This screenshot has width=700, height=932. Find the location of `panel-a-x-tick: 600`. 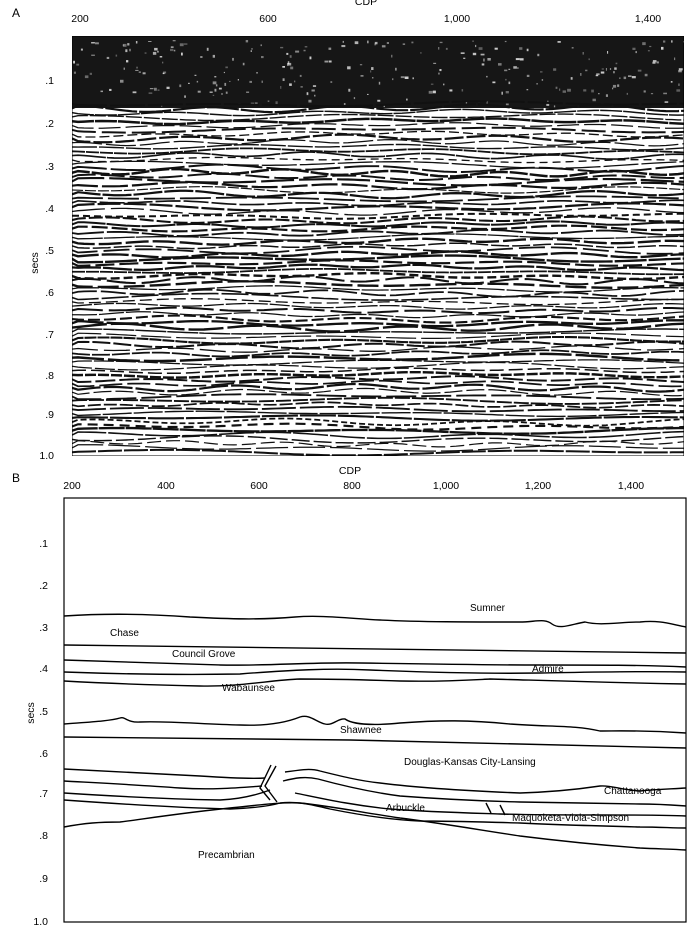

panel-a-x-tick: 600 is located at coordinates (268, 19).